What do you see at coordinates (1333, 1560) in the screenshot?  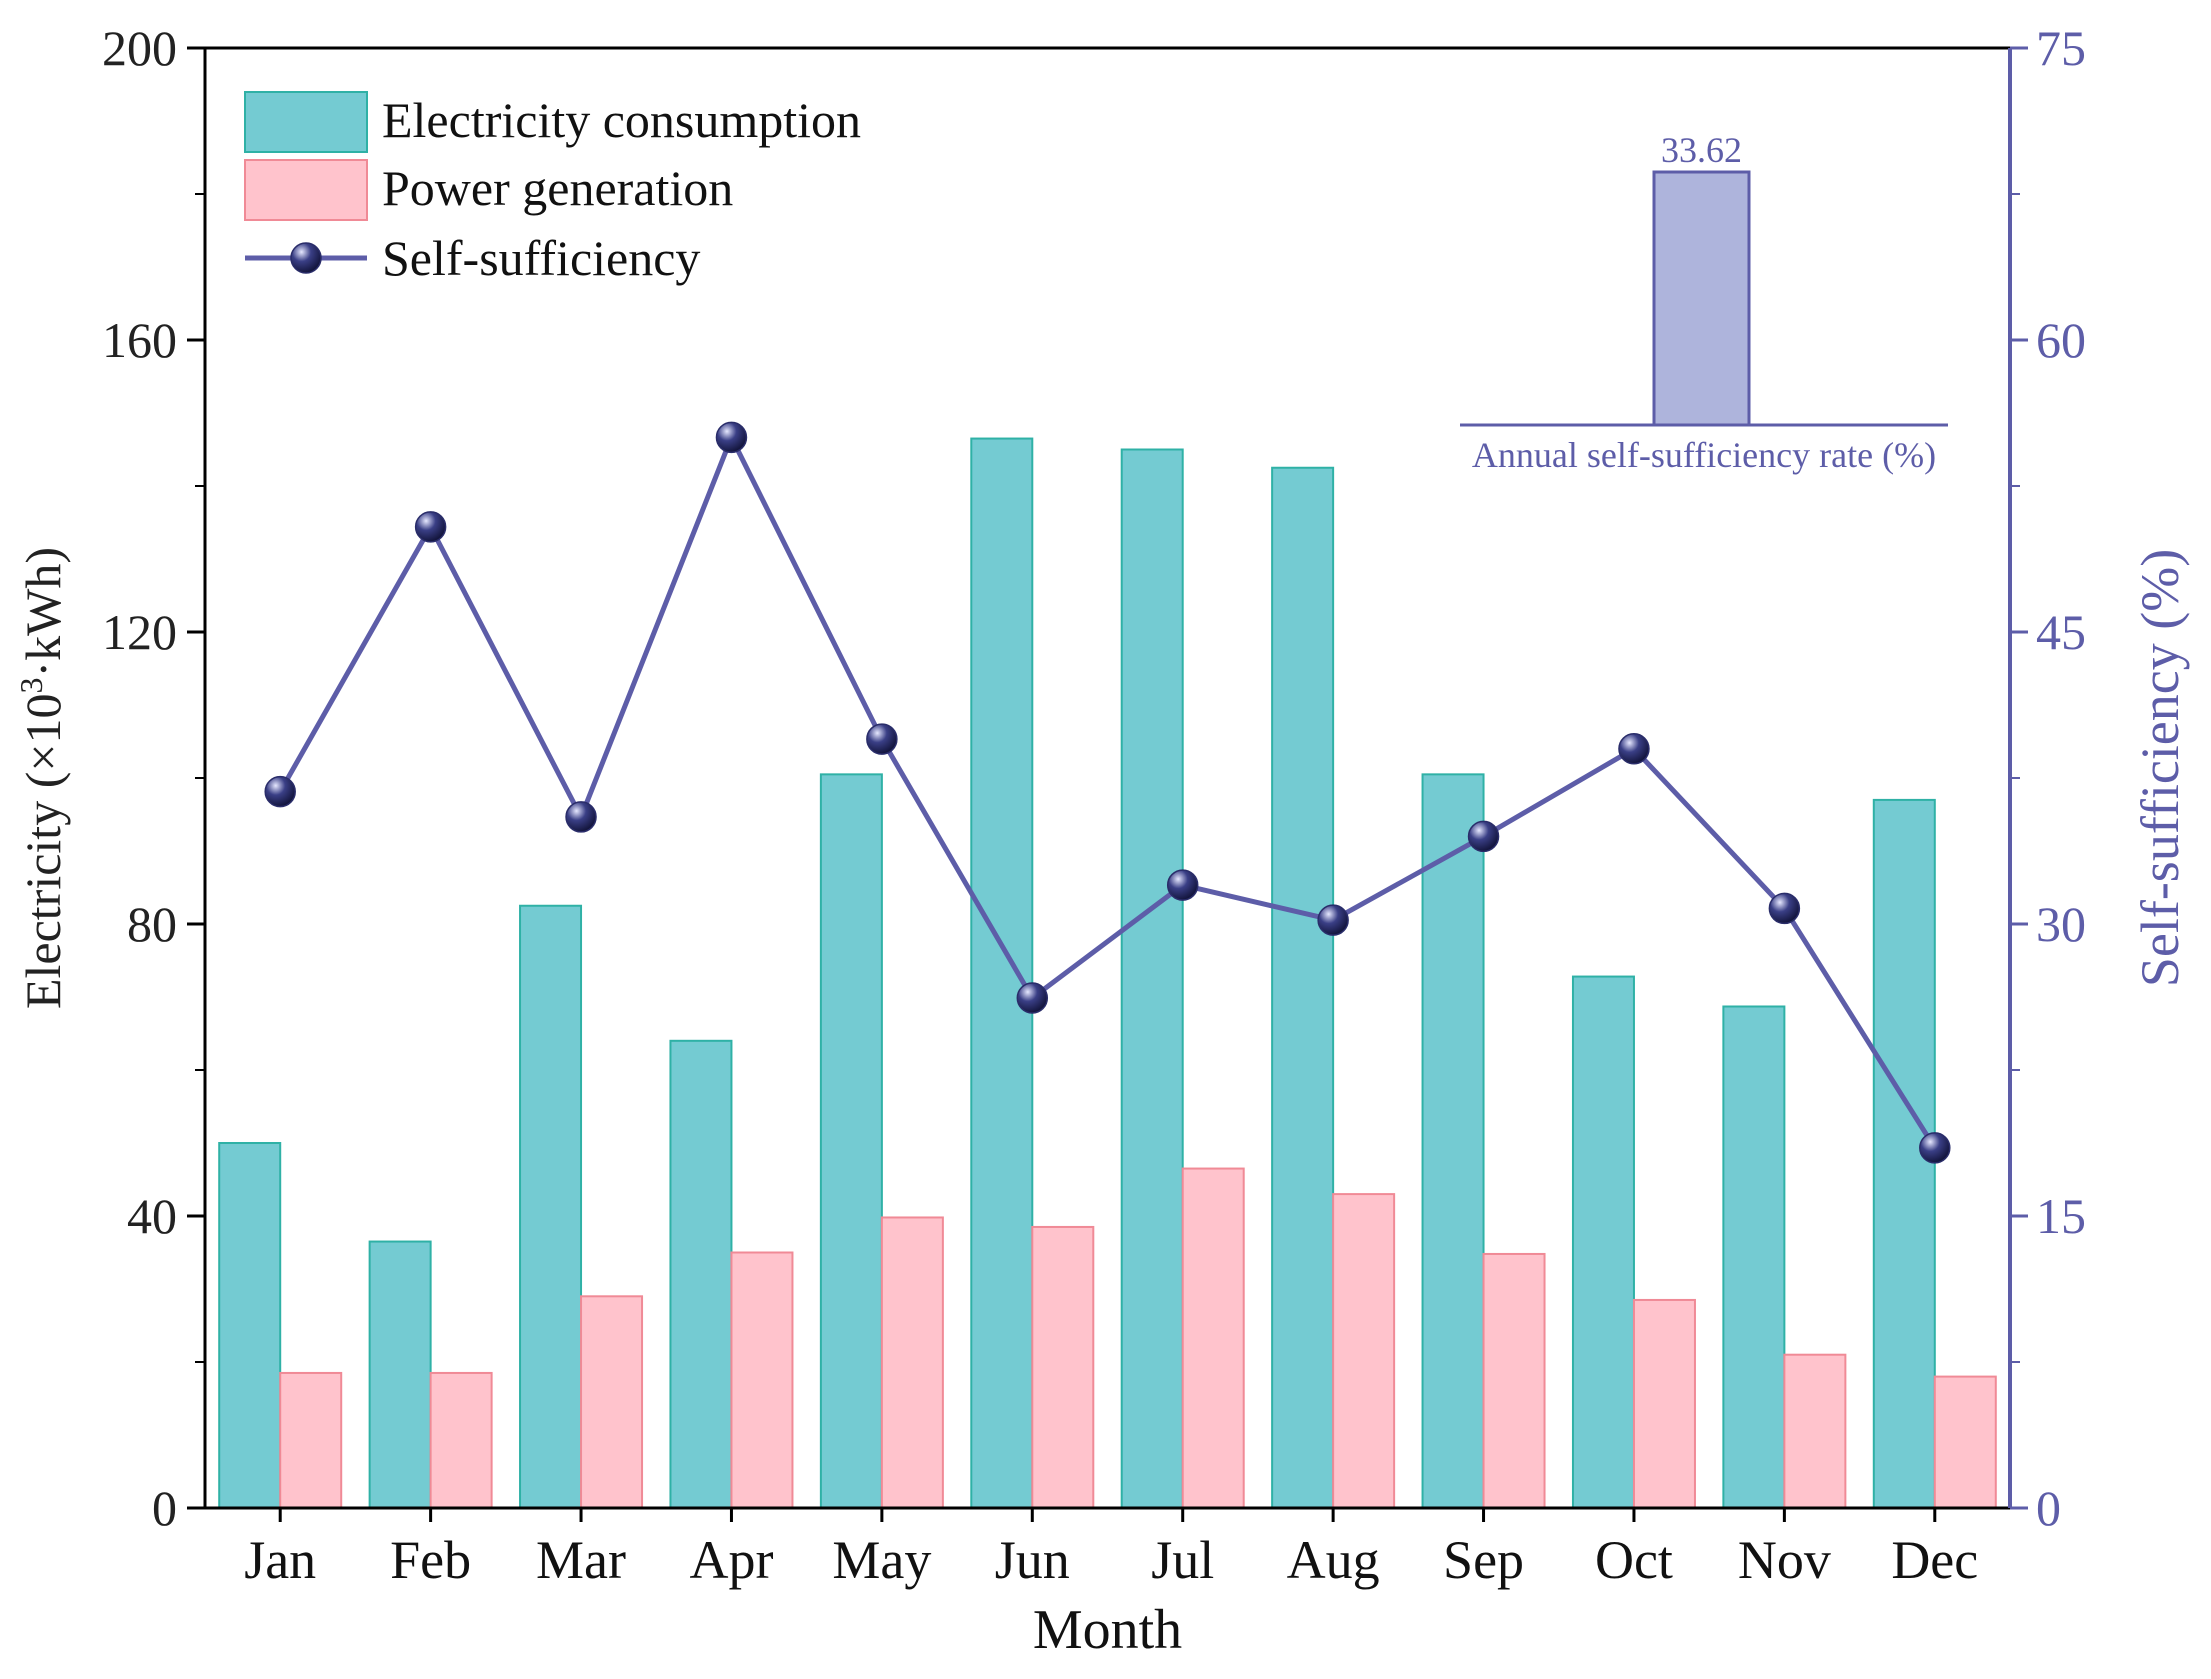 I see `x-tick-label-aug: Aug` at bounding box center [1333, 1560].